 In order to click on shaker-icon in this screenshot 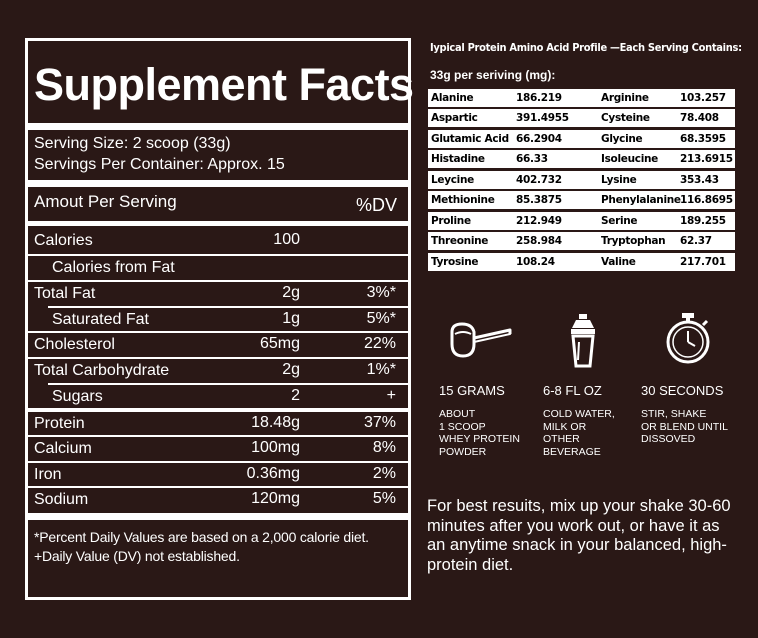, I will do `click(583, 341)`.